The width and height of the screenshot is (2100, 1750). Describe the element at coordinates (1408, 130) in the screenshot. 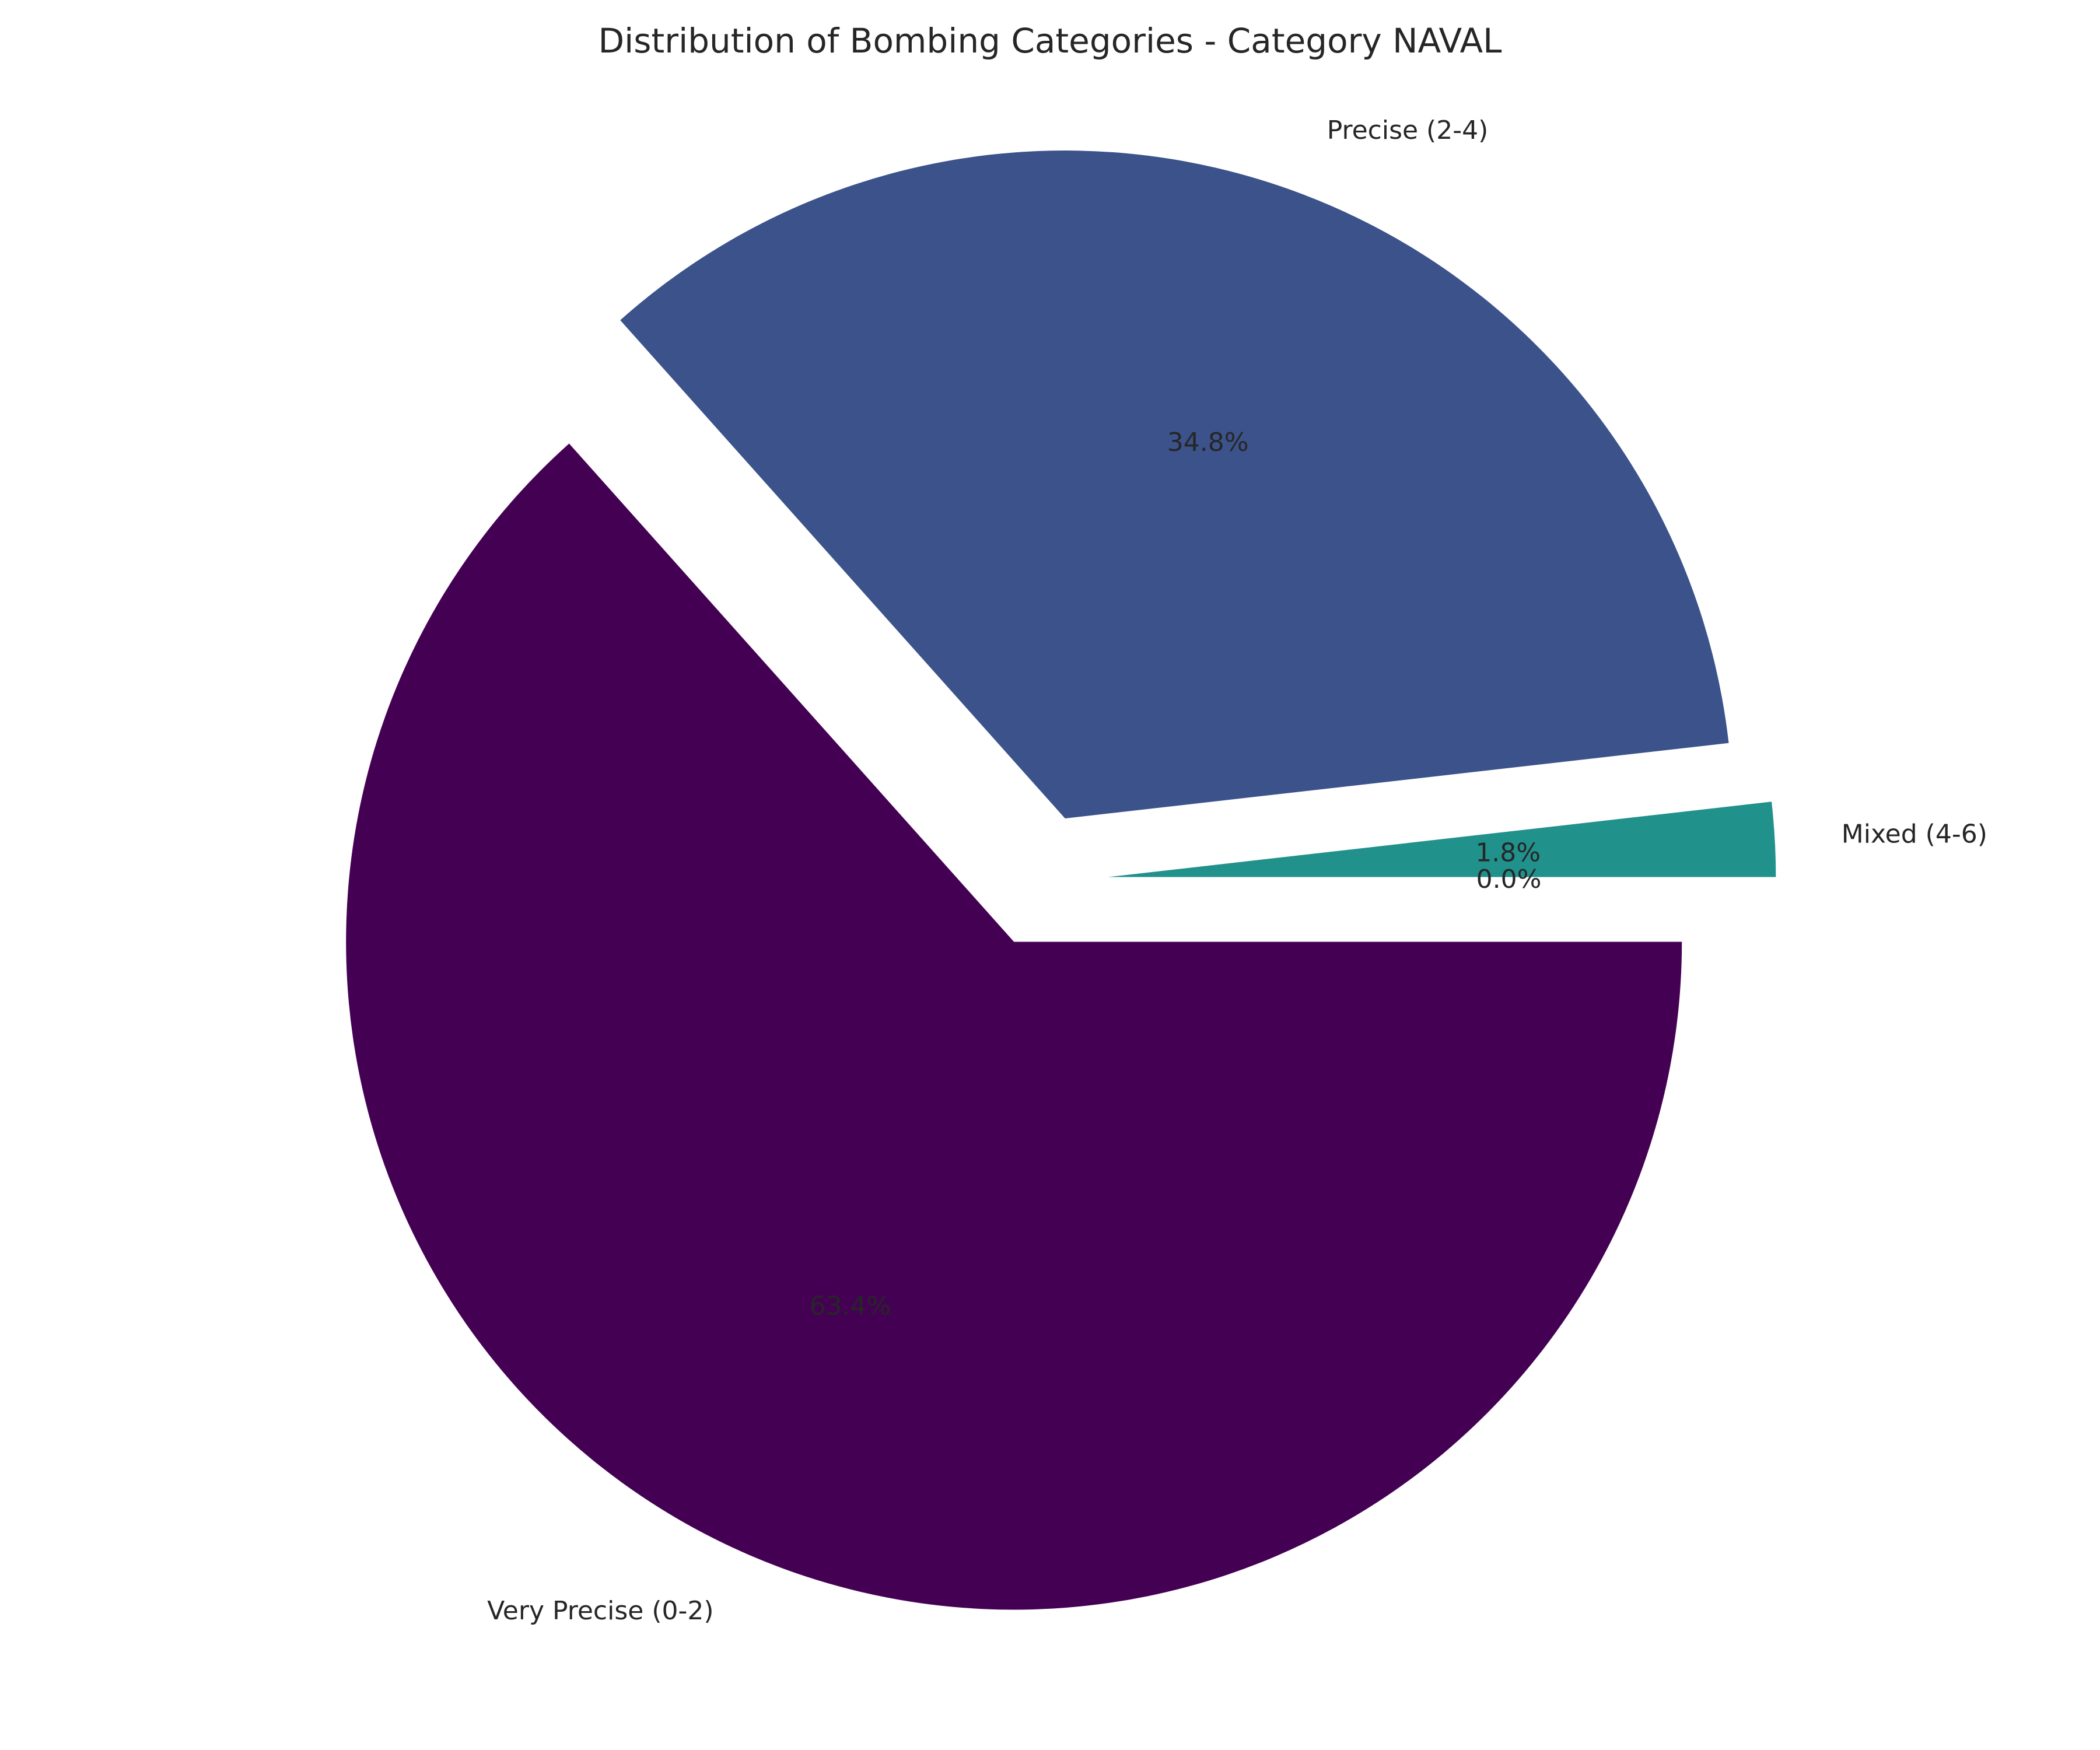

I see `category-label-1: Precise (2-4)` at that location.